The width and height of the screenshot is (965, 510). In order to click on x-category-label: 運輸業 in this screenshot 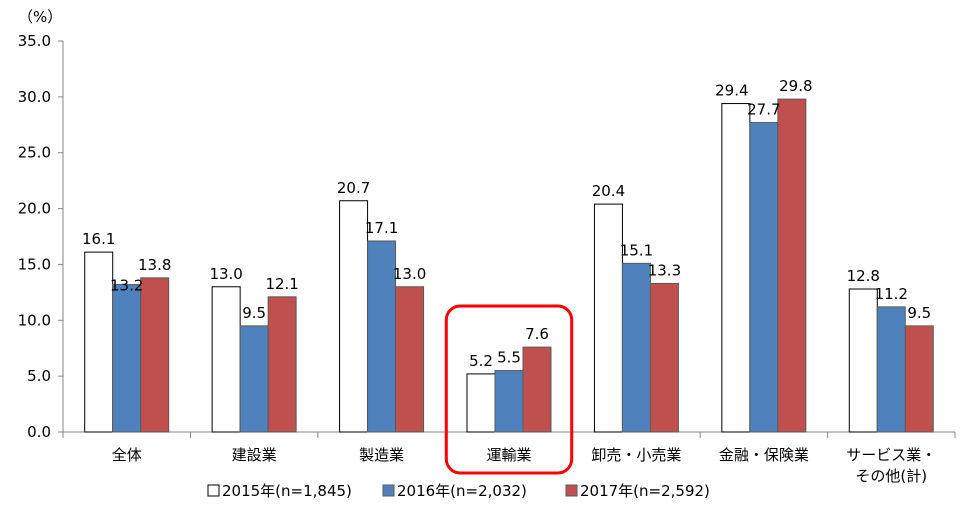, I will do `click(508, 455)`.